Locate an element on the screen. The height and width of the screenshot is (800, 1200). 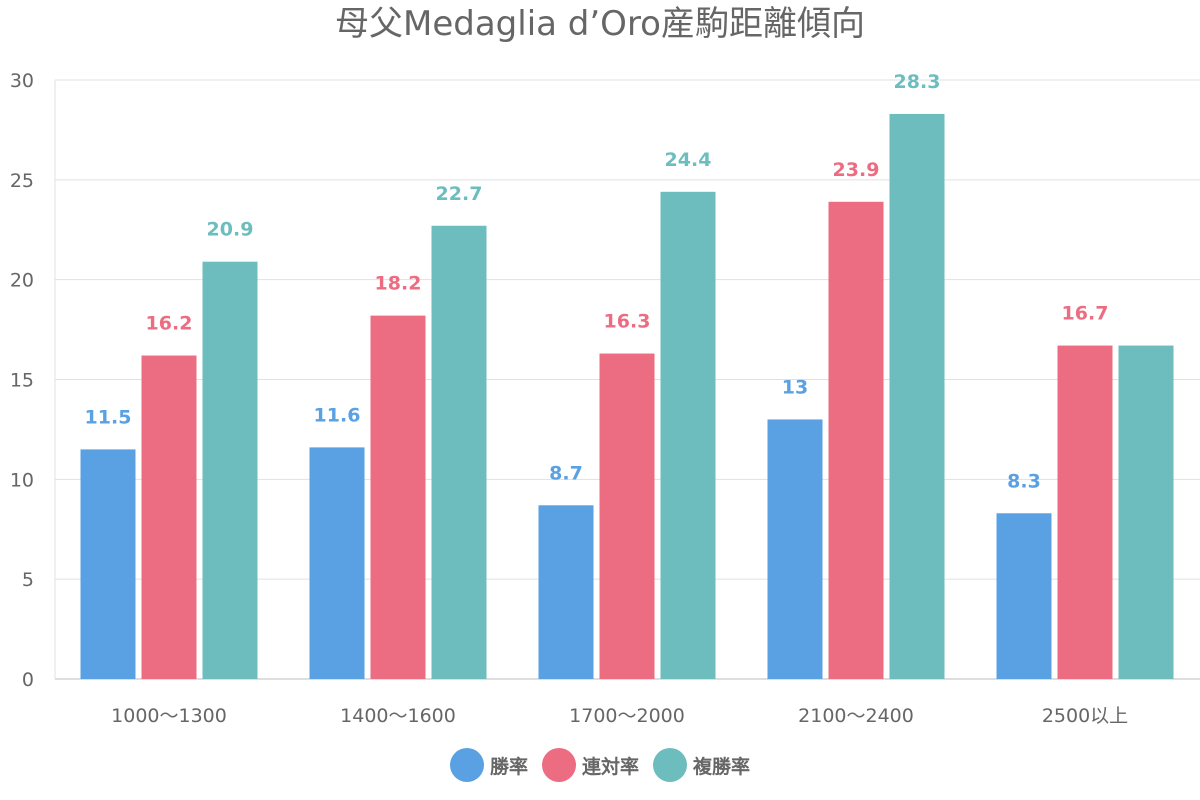
data-label: 16.7 is located at coordinates (1085, 314).